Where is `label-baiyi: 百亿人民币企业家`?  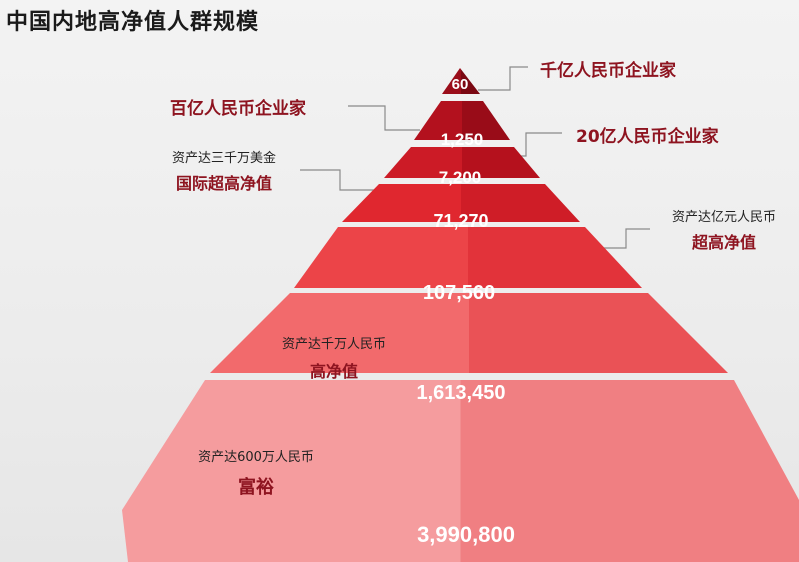
label-baiyi: 百亿人民币企业家 is located at coordinates (238, 109).